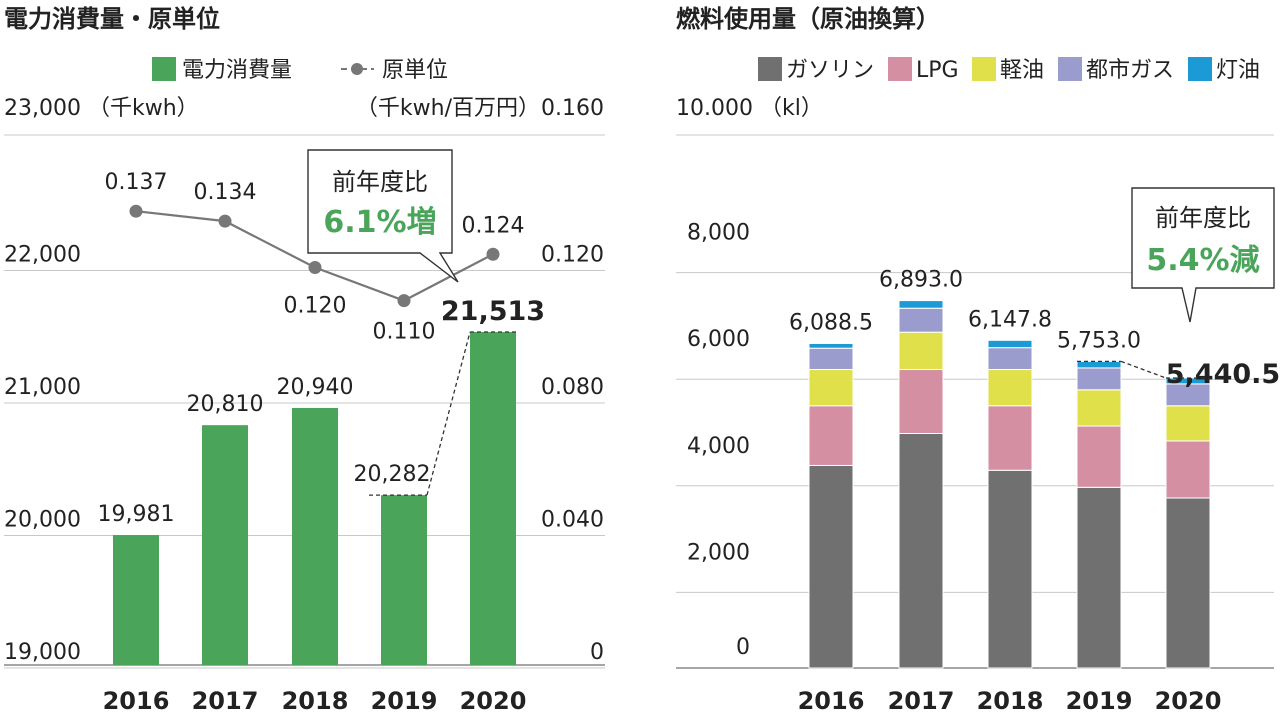 This screenshot has height=721, width=1280. What do you see at coordinates (448, 413) in the screenshot?
I see `growth-dash-diagonal` at bounding box center [448, 413].